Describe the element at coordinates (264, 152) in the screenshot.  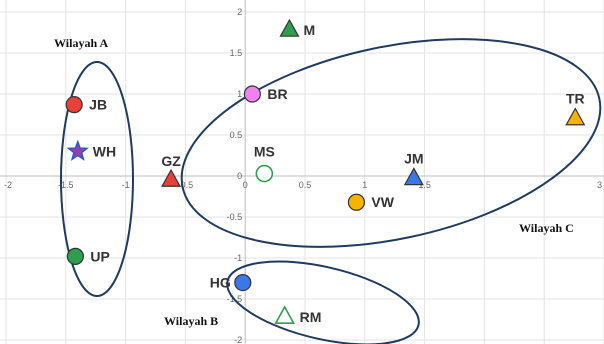
I see `point-label-ms: MS` at that location.